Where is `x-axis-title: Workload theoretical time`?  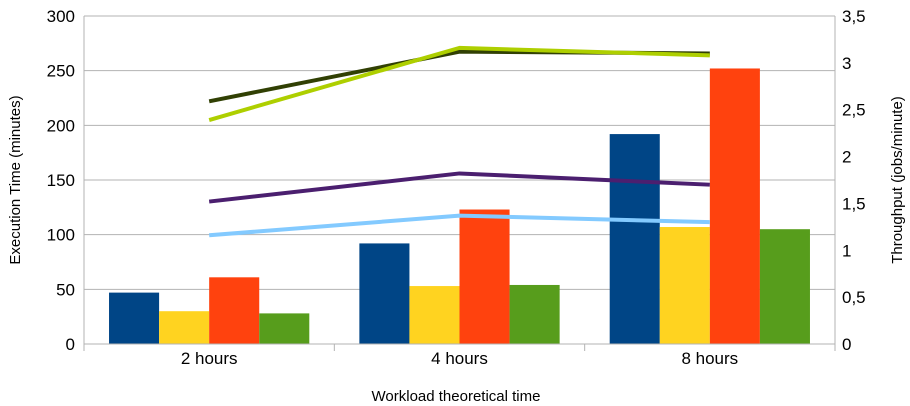 x-axis-title: Workload theoretical time is located at coordinates (456, 396).